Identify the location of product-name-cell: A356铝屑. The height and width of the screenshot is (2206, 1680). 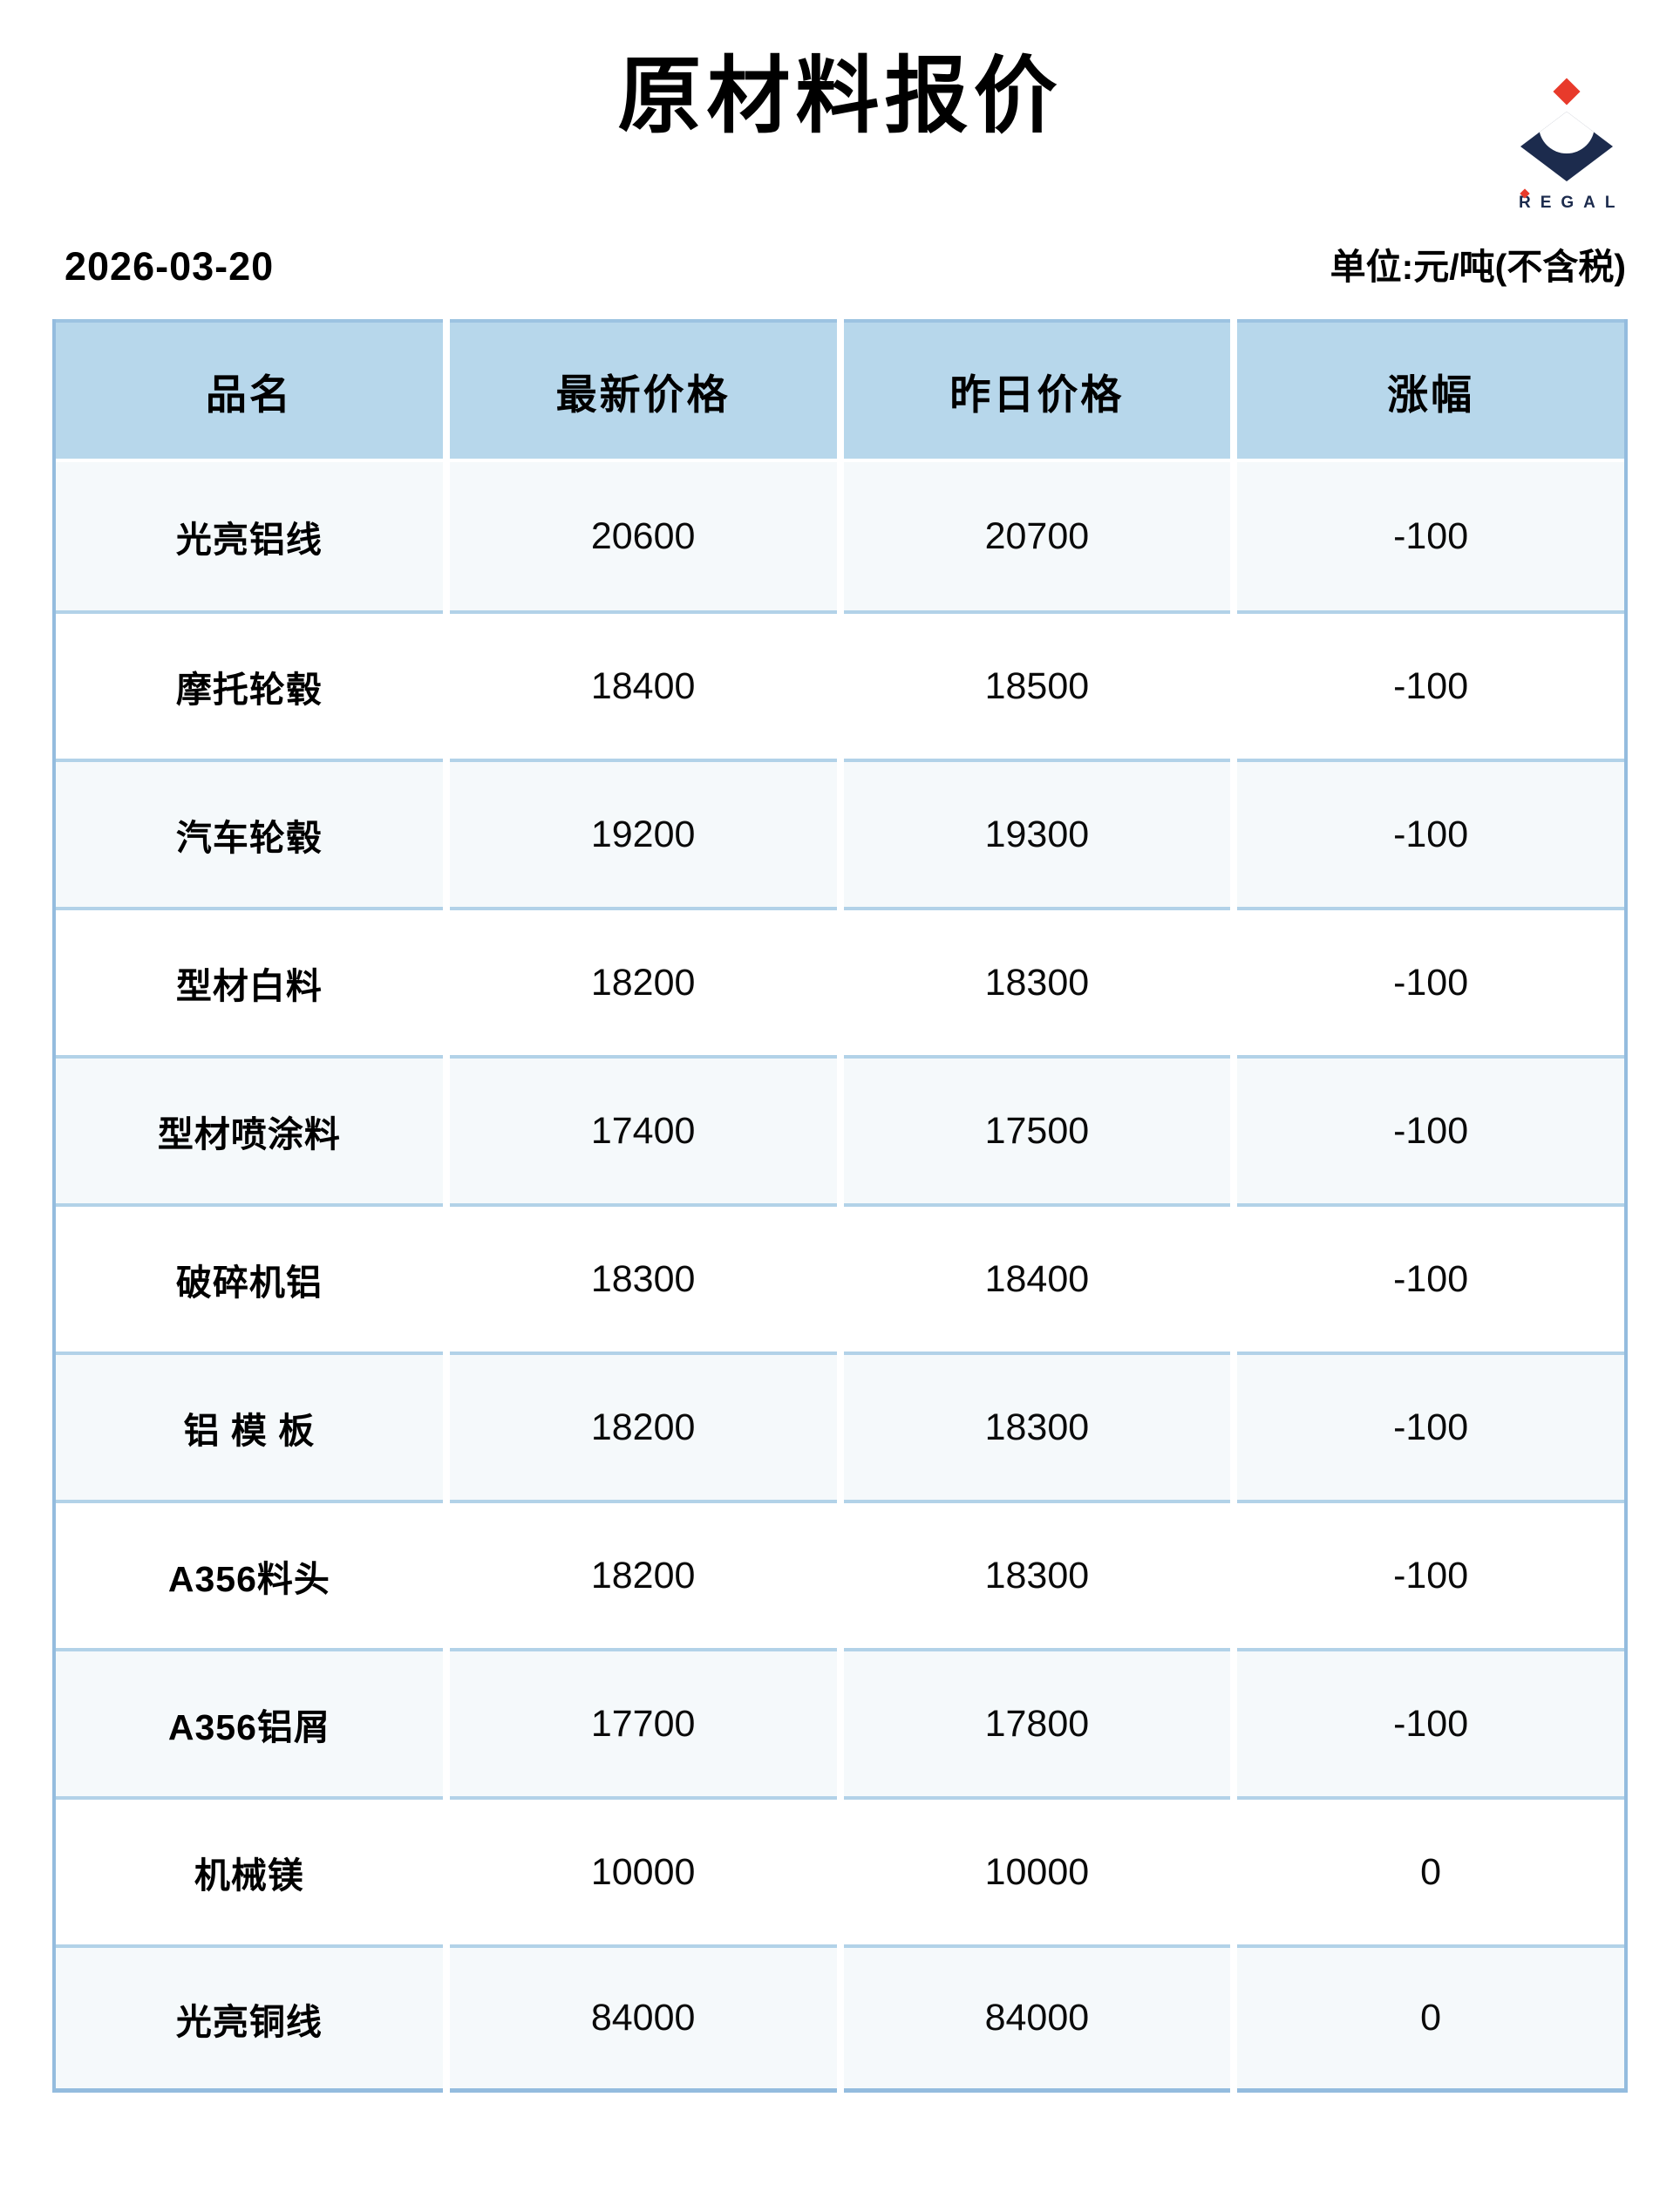
(249, 1722).